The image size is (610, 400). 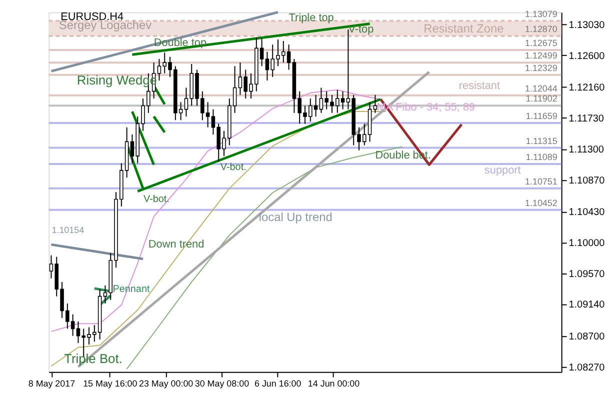 What do you see at coordinates (68, 229) in the screenshot?
I see `annotation: 1.10154` at bounding box center [68, 229].